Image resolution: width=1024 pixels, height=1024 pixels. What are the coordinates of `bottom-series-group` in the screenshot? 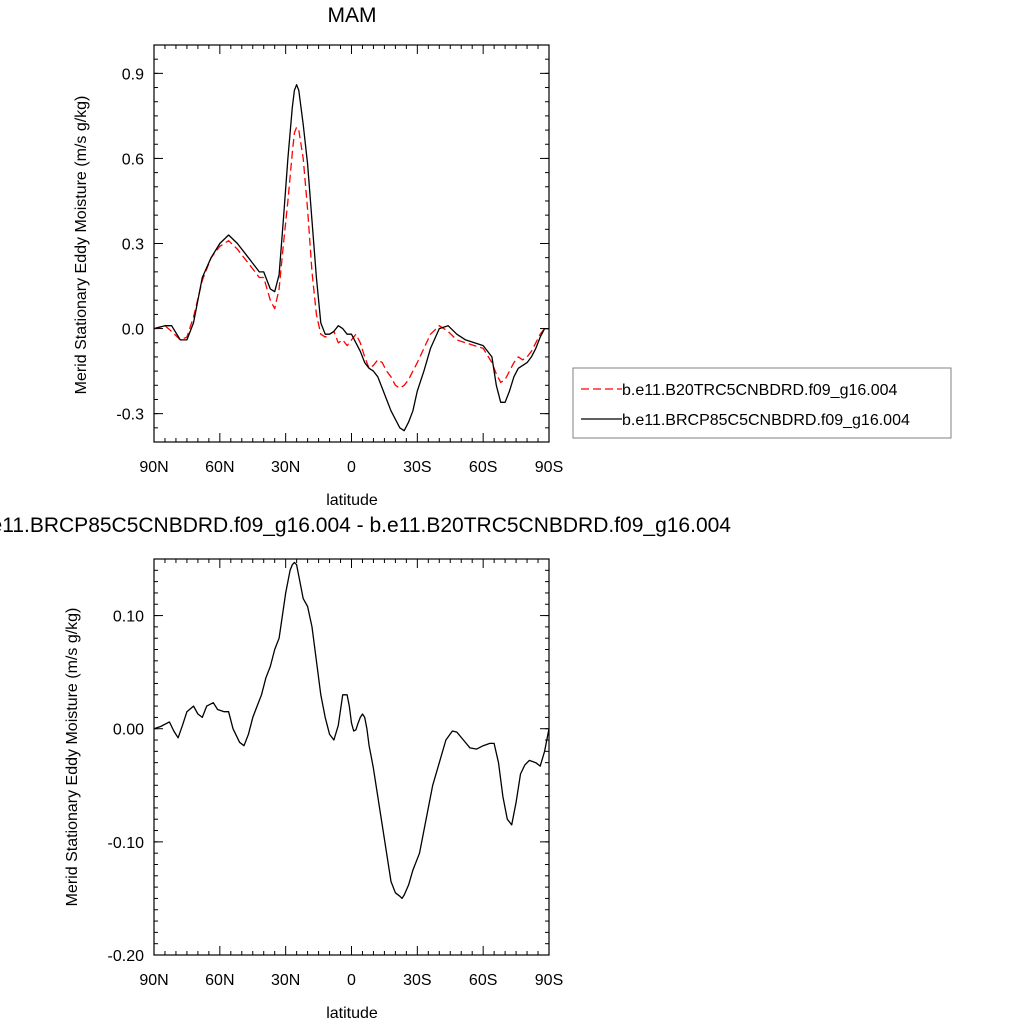 It's located at (351, 730).